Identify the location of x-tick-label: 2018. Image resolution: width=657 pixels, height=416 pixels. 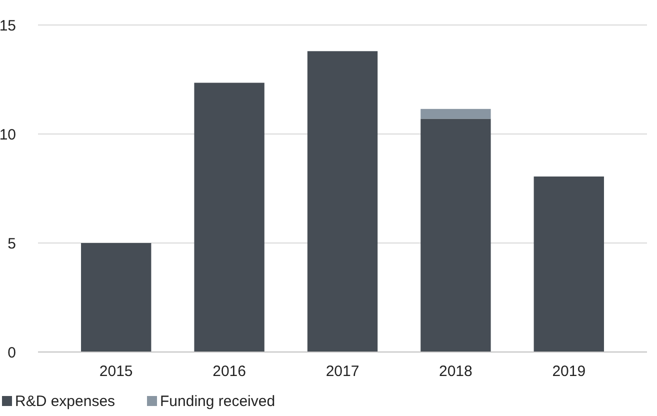
(455, 371).